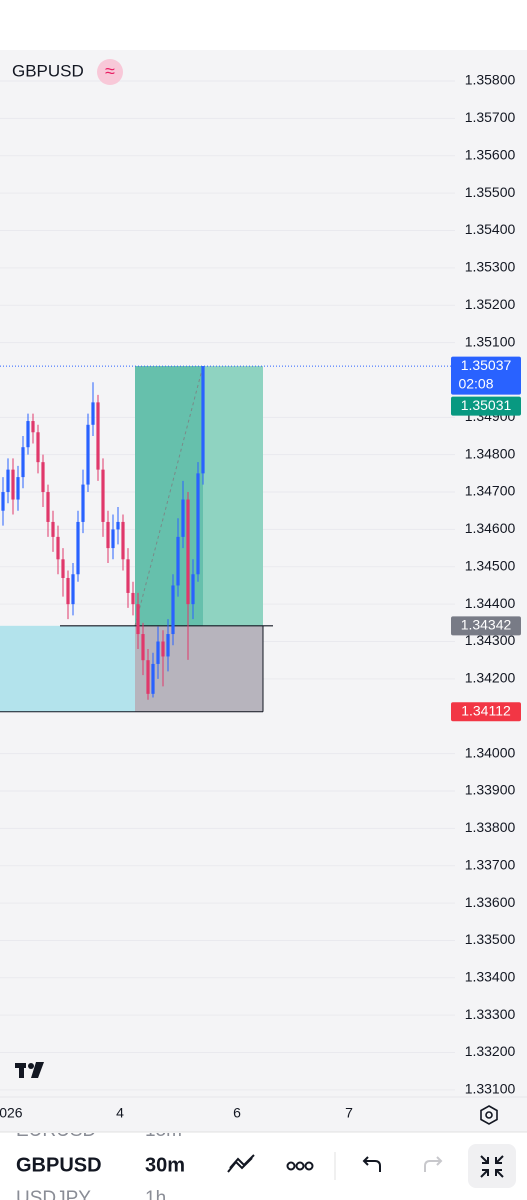 This screenshot has width=527, height=1200. I want to click on price-label-countdown: 02:08, so click(475, 383).